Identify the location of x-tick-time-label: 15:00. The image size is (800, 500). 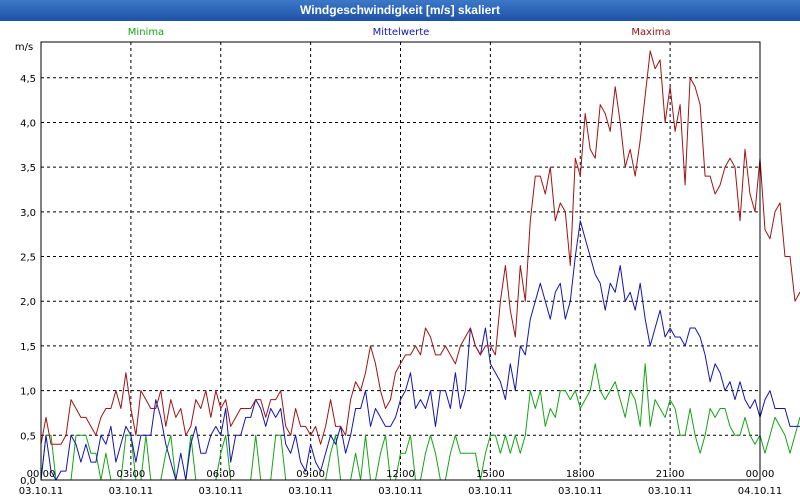
(490, 474).